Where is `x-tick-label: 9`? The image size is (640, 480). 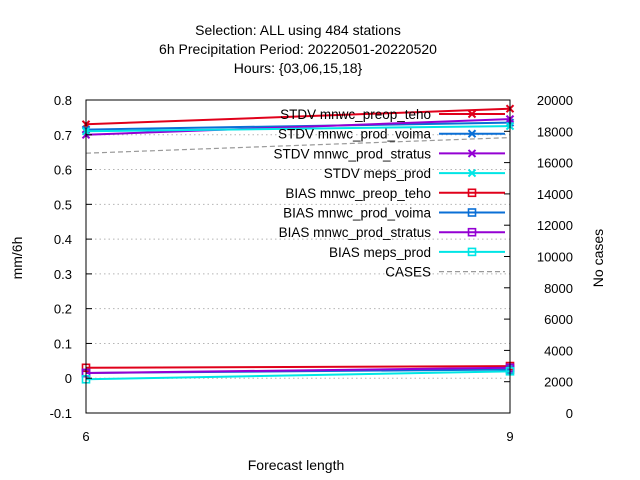 x-tick-label: 9 is located at coordinates (509, 436).